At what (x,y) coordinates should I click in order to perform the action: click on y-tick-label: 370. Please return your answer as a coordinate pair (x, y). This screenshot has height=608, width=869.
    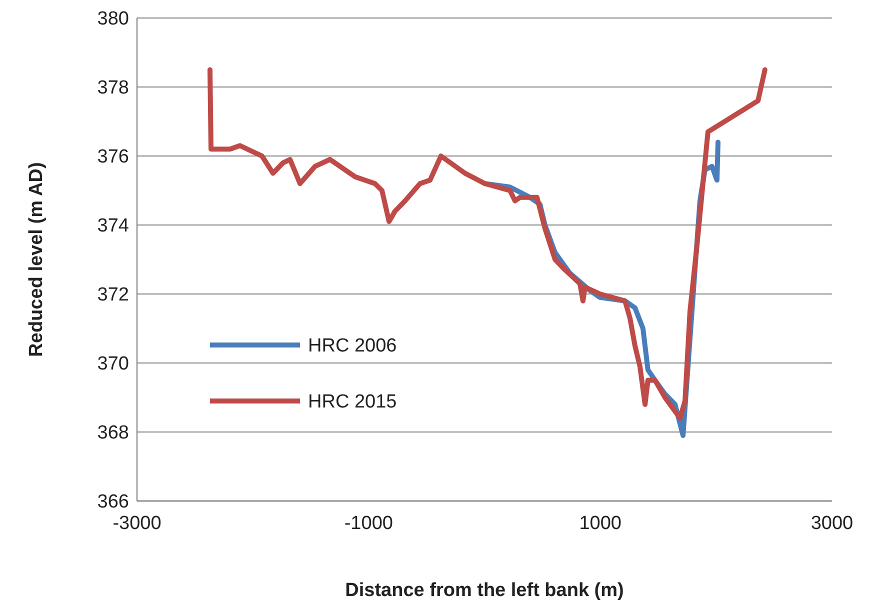
    Looking at the image, I should click on (113, 364).